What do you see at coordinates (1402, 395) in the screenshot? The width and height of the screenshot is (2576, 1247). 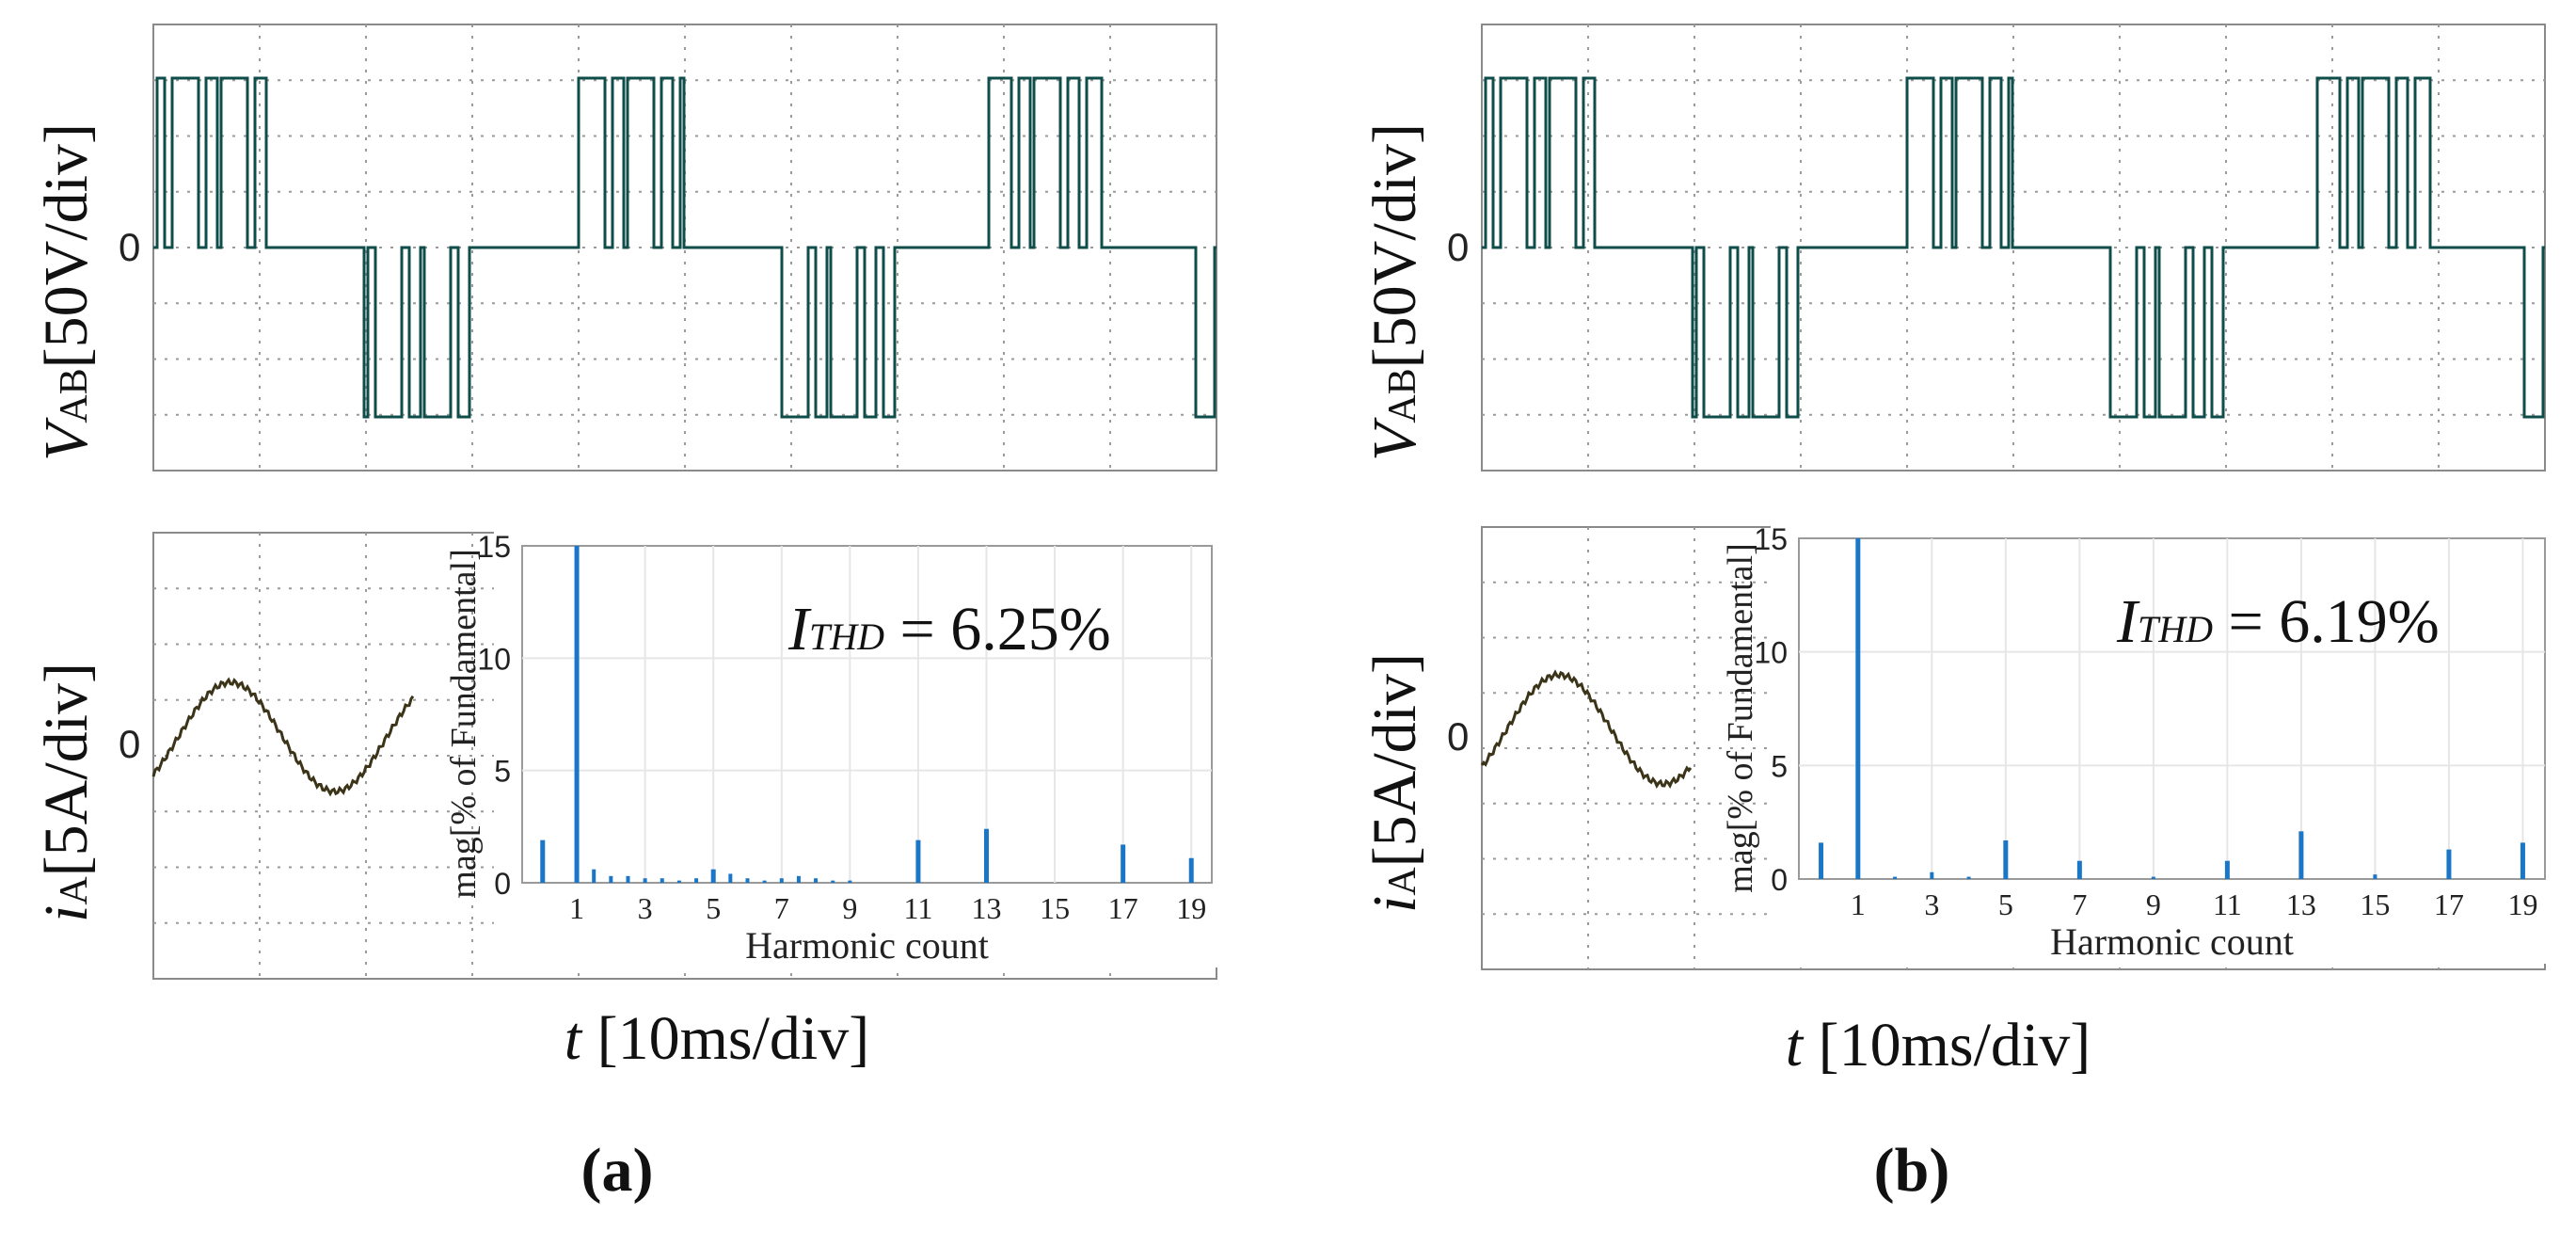 I see `vab-axis-sub: AB` at bounding box center [1402, 395].